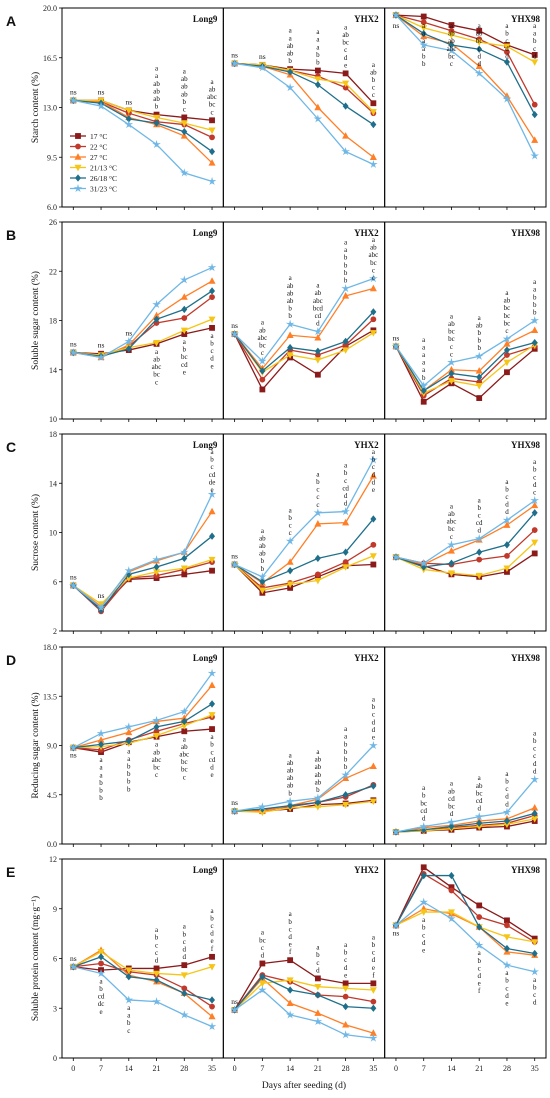  What do you see at coordinates (318, 308) in the screenshot?
I see `significance-letter: bcd` at bounding box center [318, 308].